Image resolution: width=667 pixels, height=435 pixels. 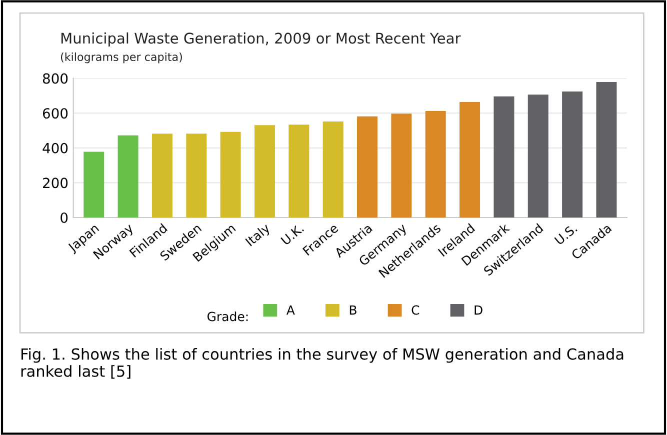 I want to click on y-tick-label: 600, so click(x=55, y=113).